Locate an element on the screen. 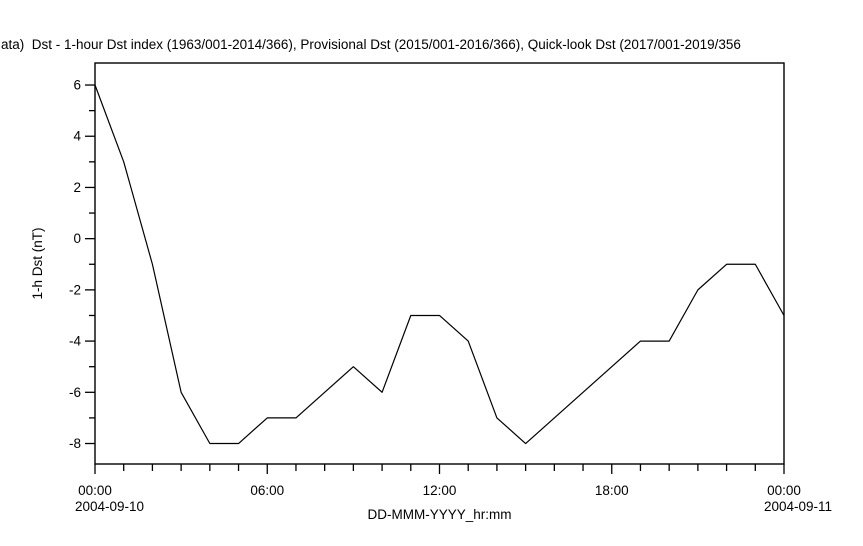 This screenshot has height=546, width=863. y-axis-tick-label: 4 is located at coordinates (77, 136).